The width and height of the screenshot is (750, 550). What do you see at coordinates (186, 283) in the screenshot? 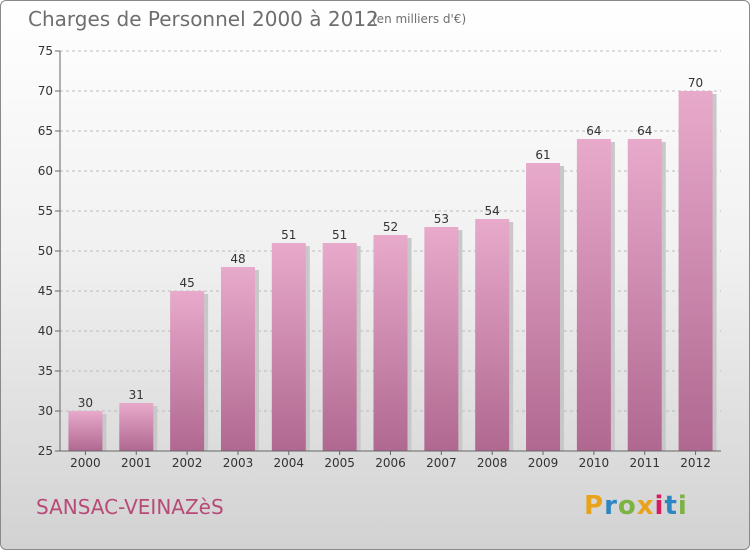
I see `value-label: 45` at bounding box center [186, 283].